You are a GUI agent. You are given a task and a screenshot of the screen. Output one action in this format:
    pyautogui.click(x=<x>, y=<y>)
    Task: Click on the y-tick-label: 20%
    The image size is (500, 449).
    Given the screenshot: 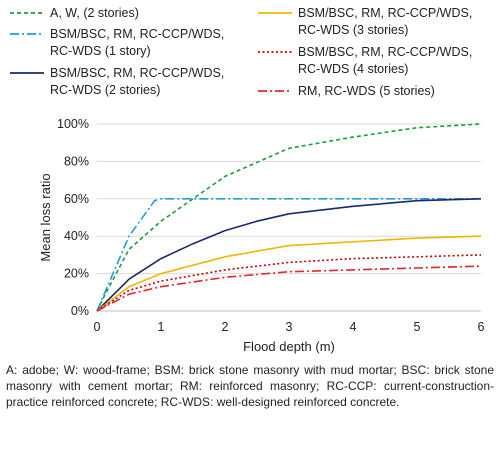 What is the action you would take?
    pyautogui.click(x=76, y=274)
    